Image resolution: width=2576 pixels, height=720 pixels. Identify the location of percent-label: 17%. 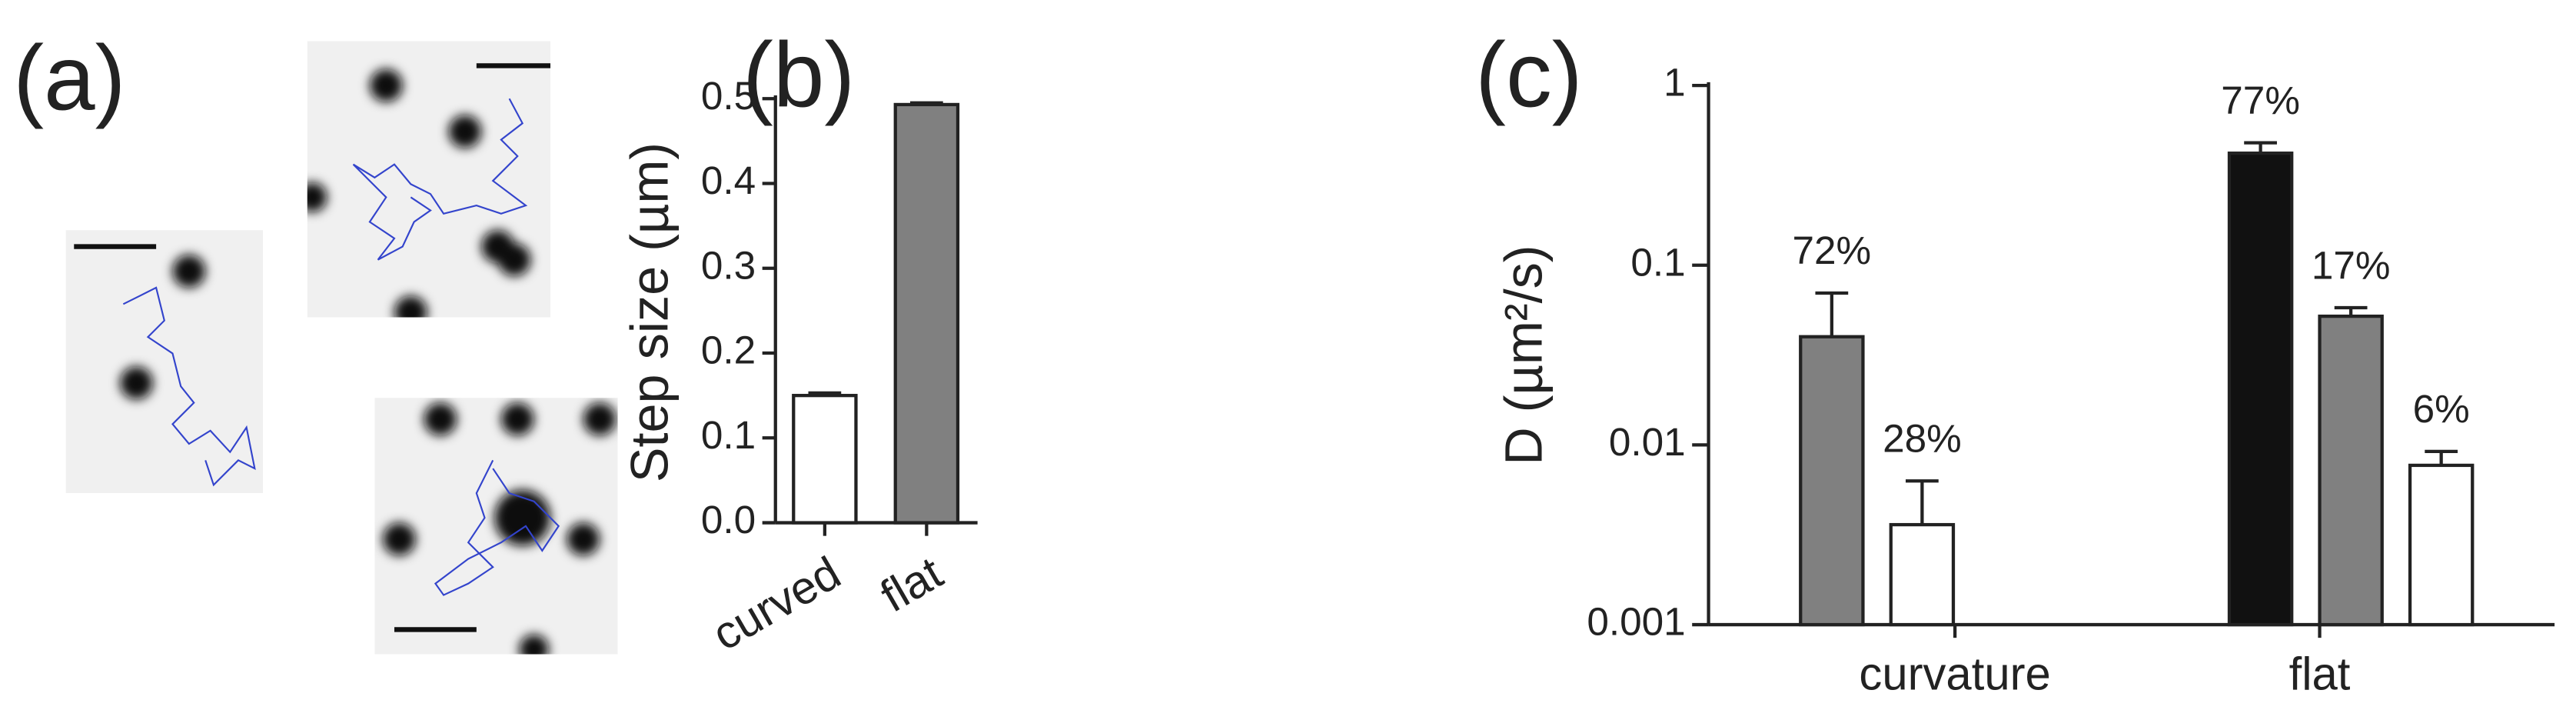
(2351, 265).